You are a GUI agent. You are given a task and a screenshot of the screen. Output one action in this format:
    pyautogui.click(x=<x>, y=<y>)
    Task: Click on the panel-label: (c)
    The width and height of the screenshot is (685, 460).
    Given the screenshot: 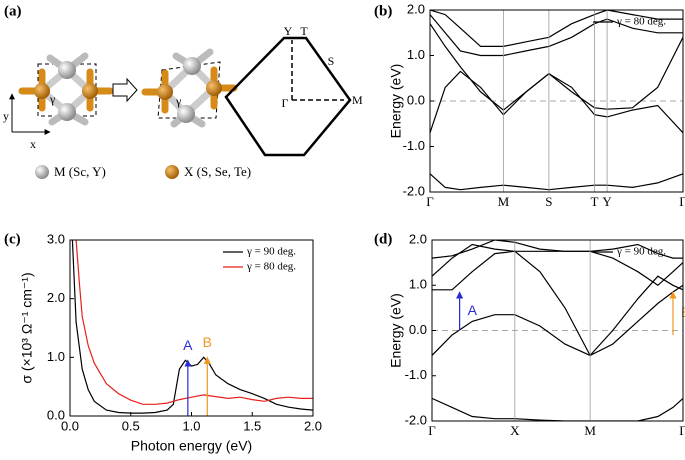 What is the action you would take?
    pyautogui.click(x=12, y=239)
    